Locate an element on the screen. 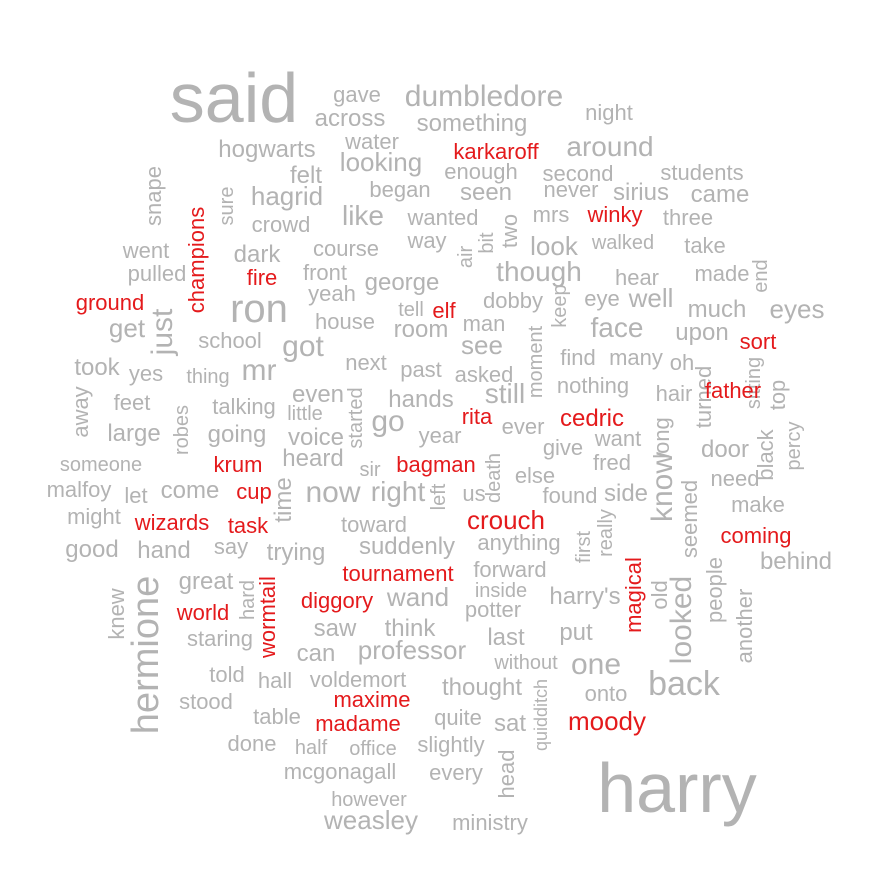  word-like: like is located at coordinates (363, 215).